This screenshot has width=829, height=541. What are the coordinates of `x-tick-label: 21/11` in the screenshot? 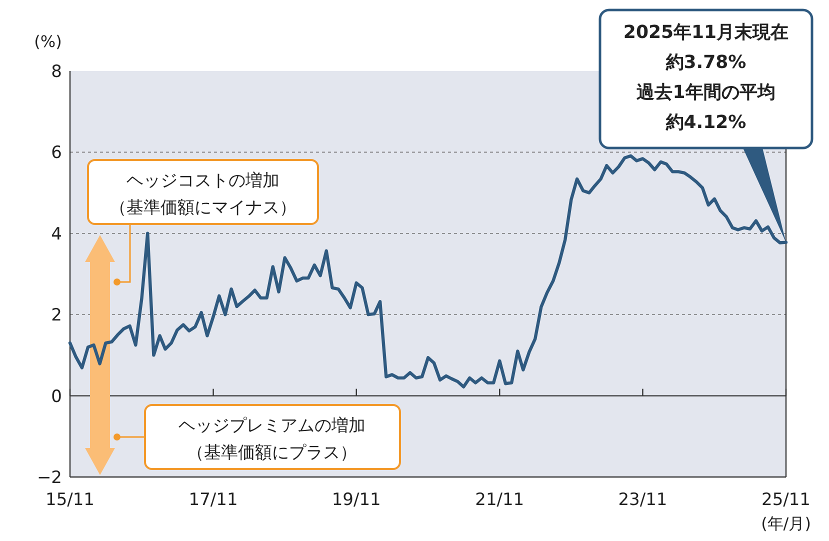 It's located at (499, 500).